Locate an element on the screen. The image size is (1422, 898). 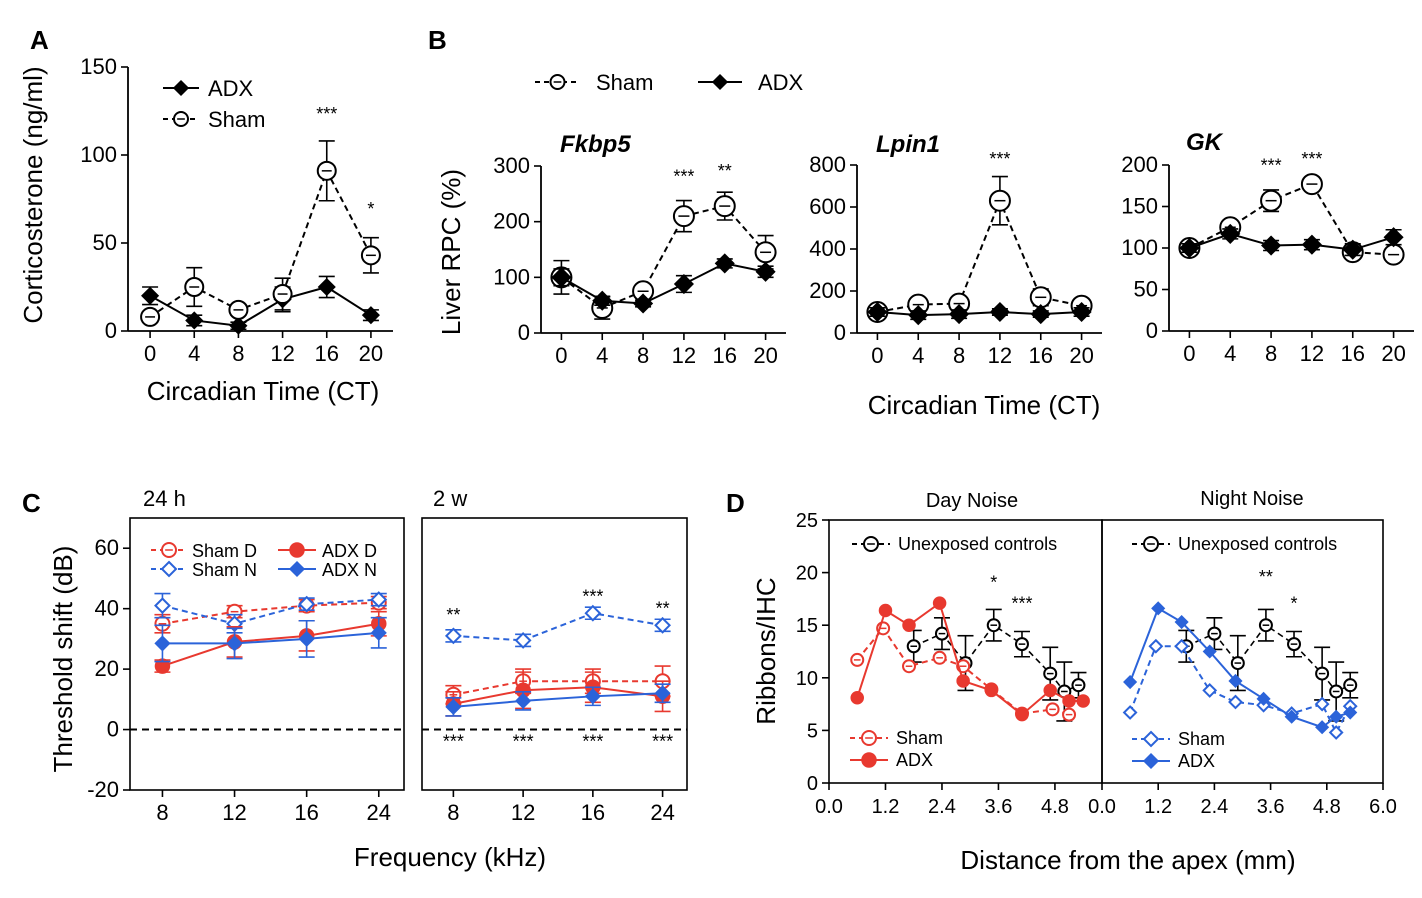
panel-c2-series-adx-d-line is located at coordinates (558, 695).